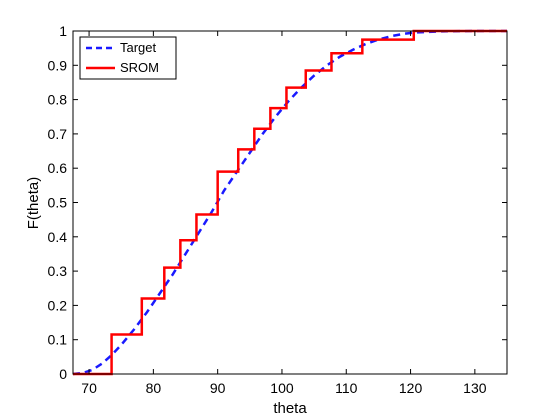 This screenshot has height=420, width=560. What do you see at coordinates (58, 168) in the screenshot?
I see `y-tick-label: 0.6` at bounding box center [58, 168].